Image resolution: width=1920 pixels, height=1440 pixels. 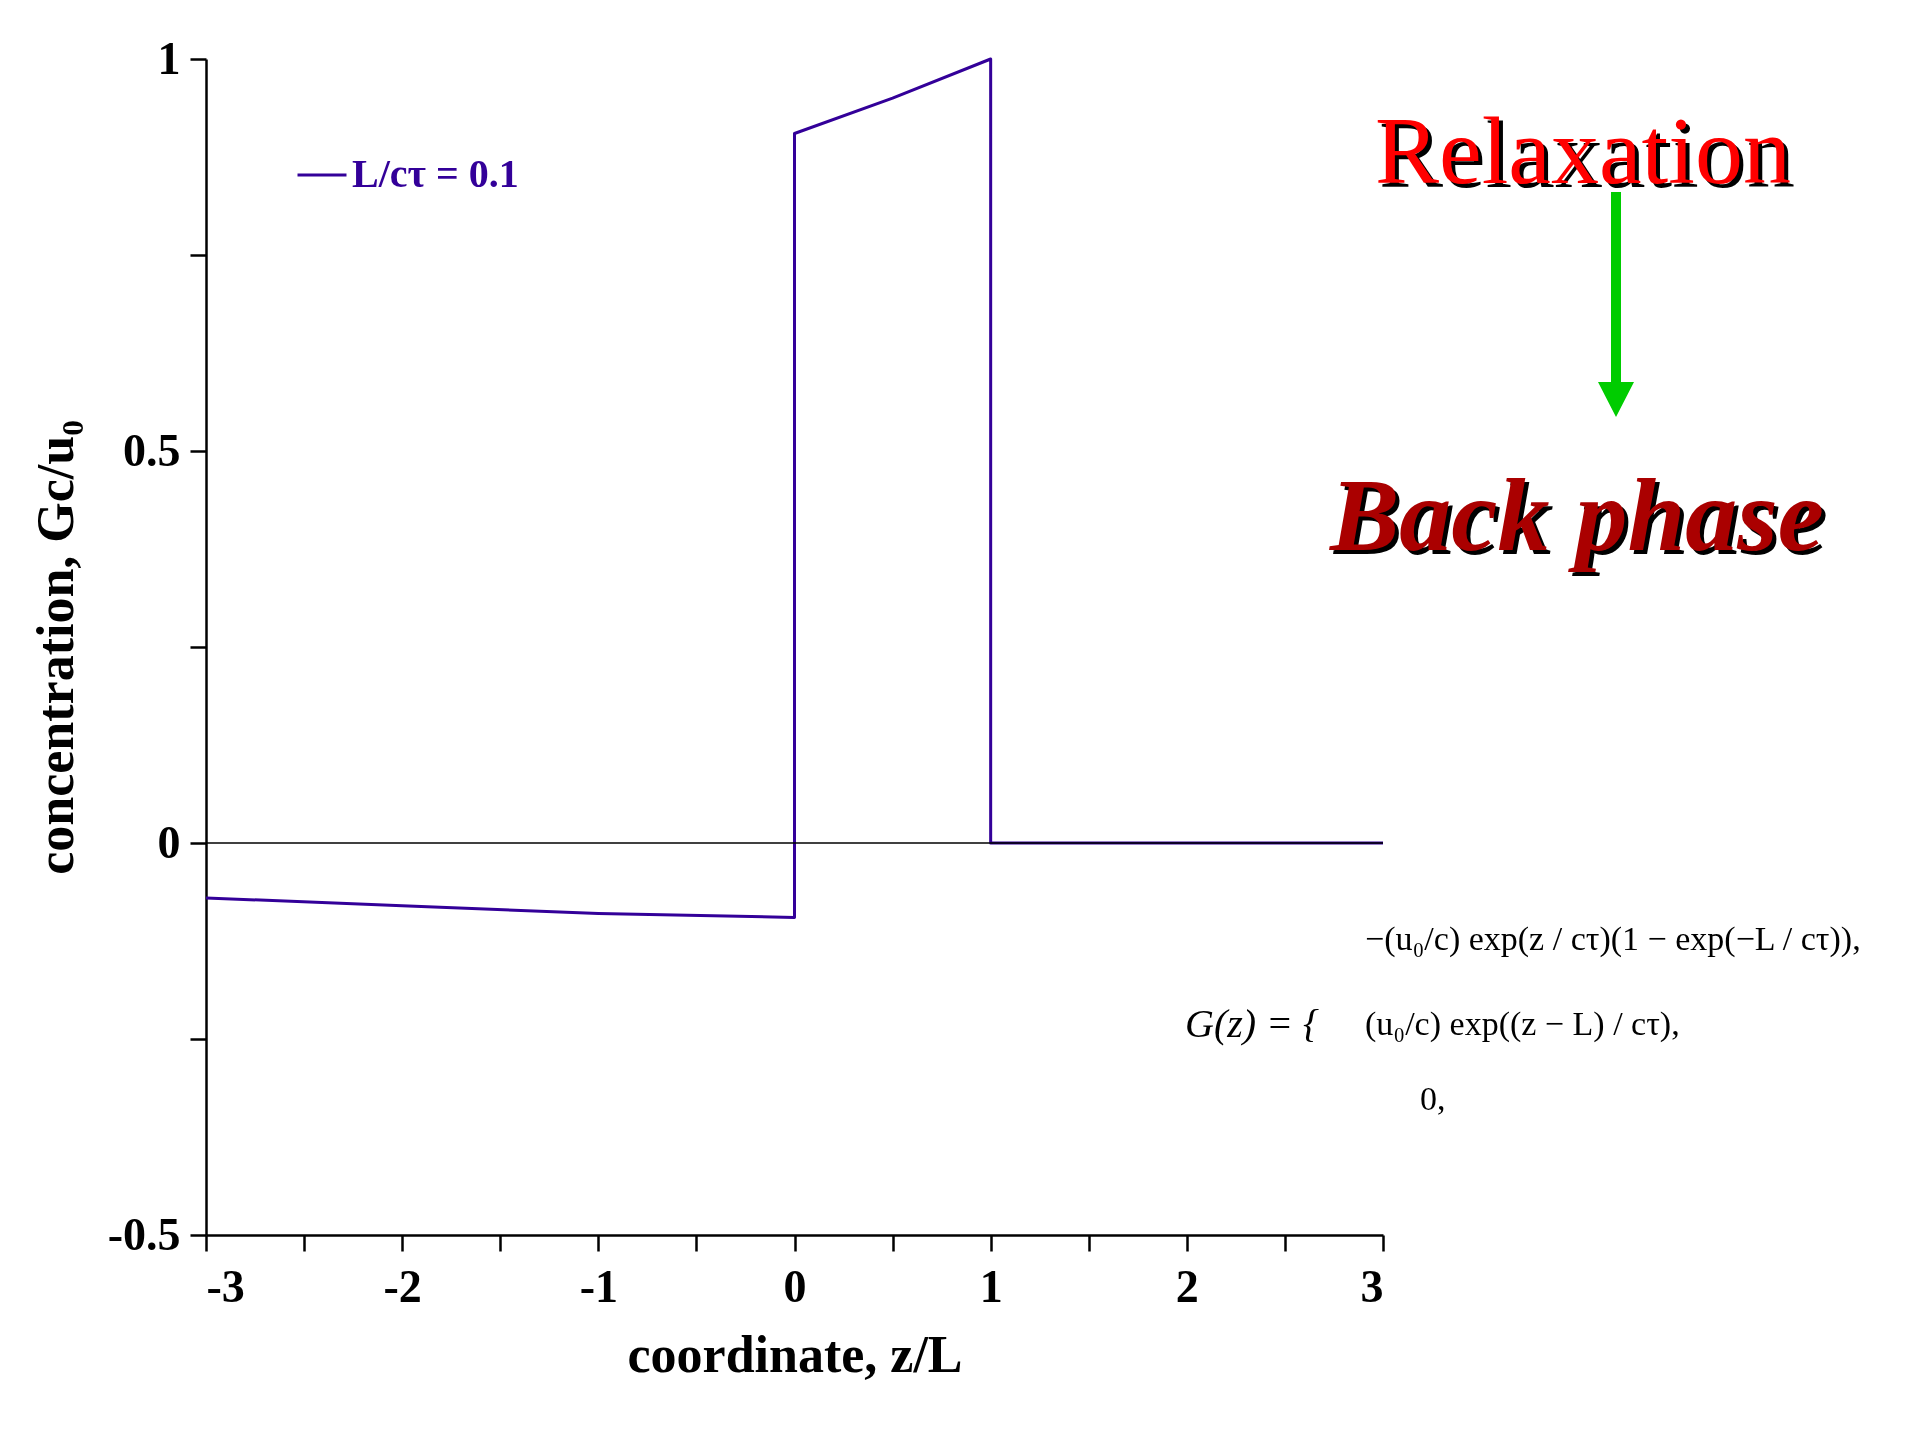 I want to click on x-tick-label: -3, so click(x=225, y=1286).